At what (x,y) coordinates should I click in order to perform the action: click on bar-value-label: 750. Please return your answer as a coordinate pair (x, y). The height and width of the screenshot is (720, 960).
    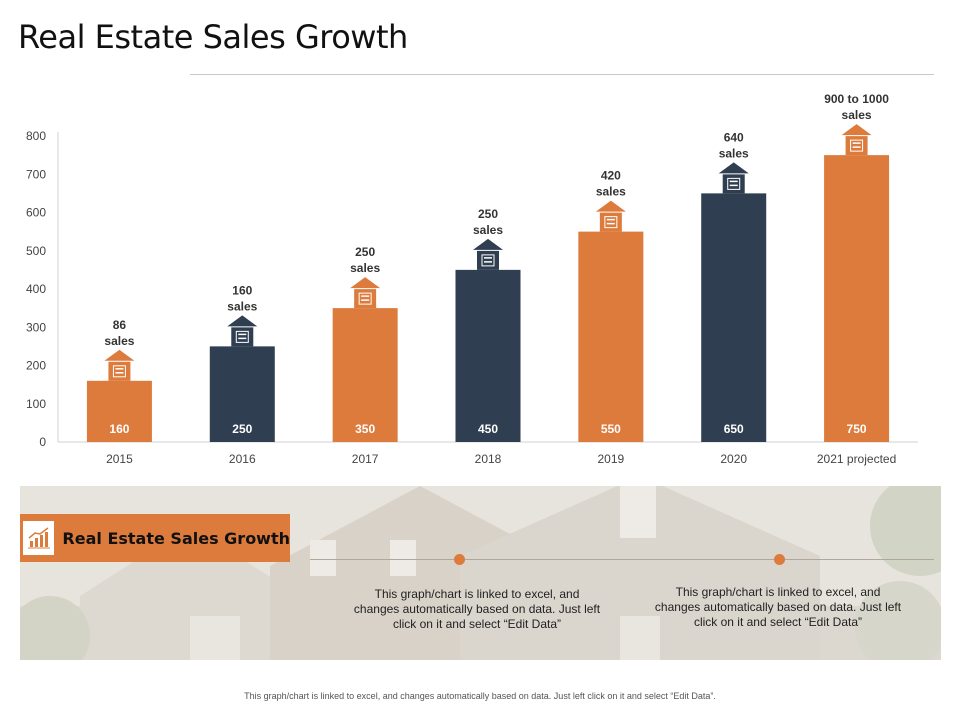
    Looking at the image, I should click on (857, 429).